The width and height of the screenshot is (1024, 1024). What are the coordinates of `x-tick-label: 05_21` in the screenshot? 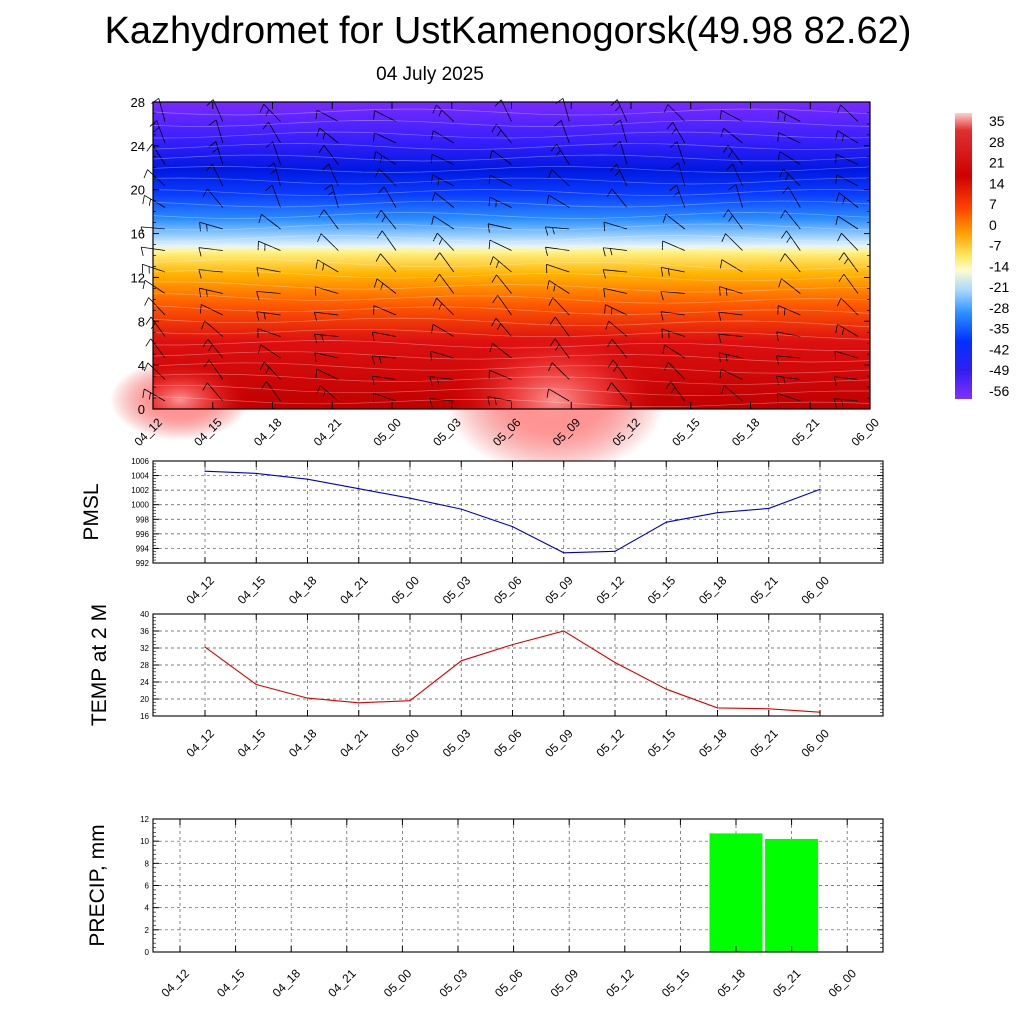 It's located at (806, 432).